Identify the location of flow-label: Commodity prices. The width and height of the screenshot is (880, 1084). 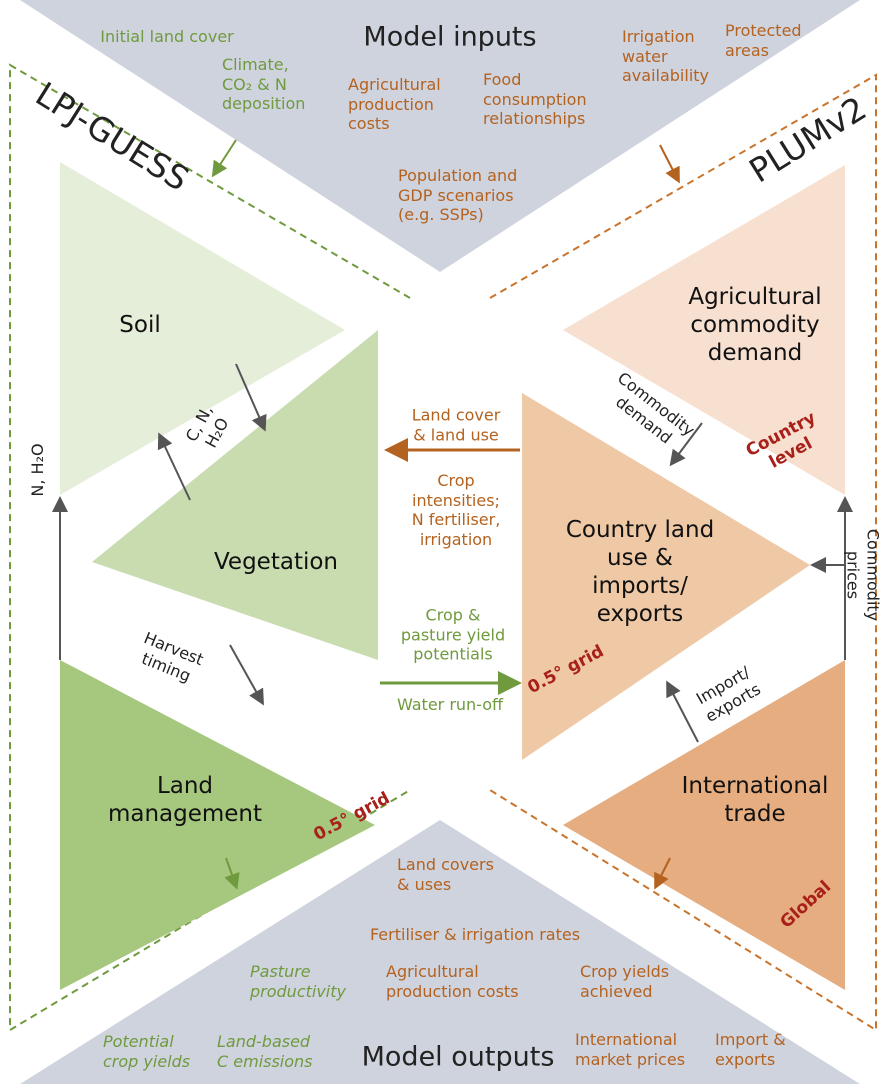
(862, 575).